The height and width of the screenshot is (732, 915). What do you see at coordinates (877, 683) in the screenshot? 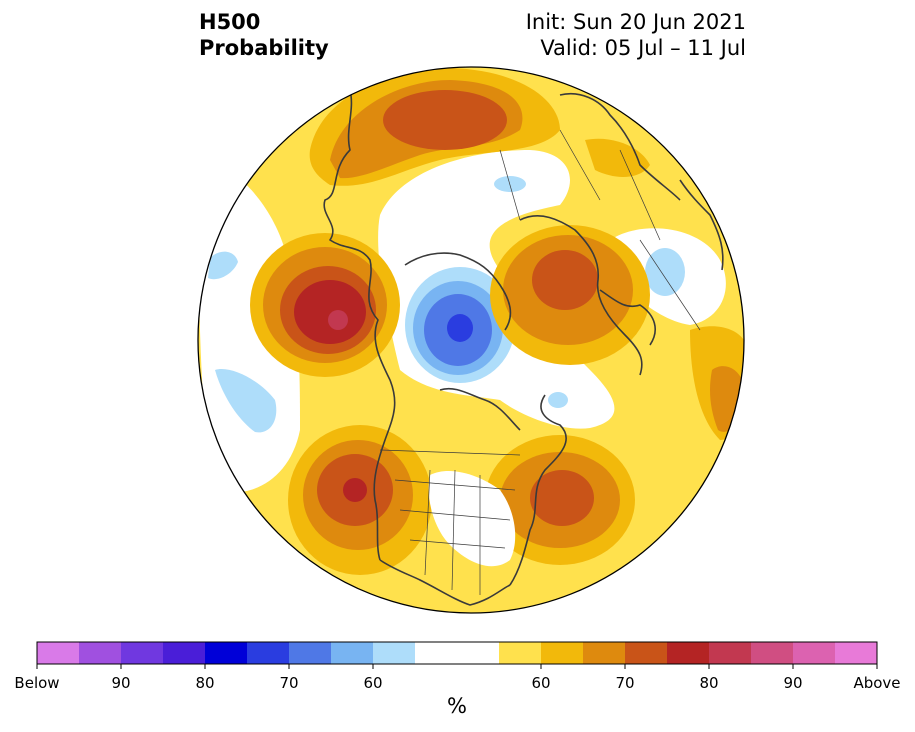
I see `colorbar-tick-label: Above` at bounding box center [877, 683].